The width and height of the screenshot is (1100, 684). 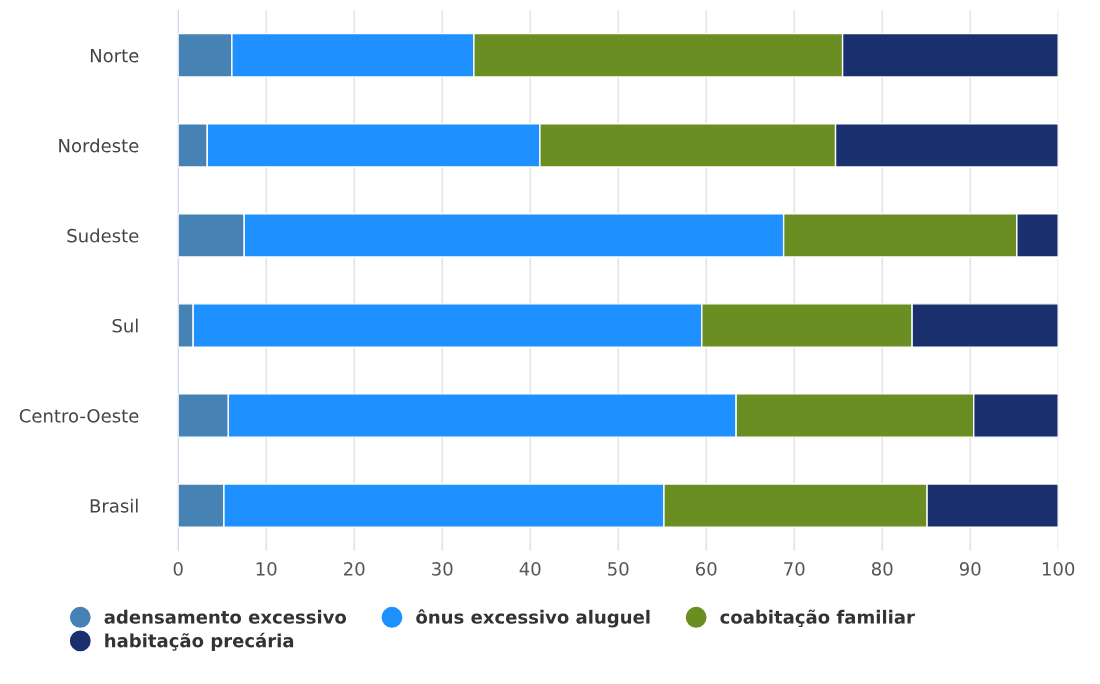 I want to click on legend-label: adensamento excessivo, so click(x=225, y=616).